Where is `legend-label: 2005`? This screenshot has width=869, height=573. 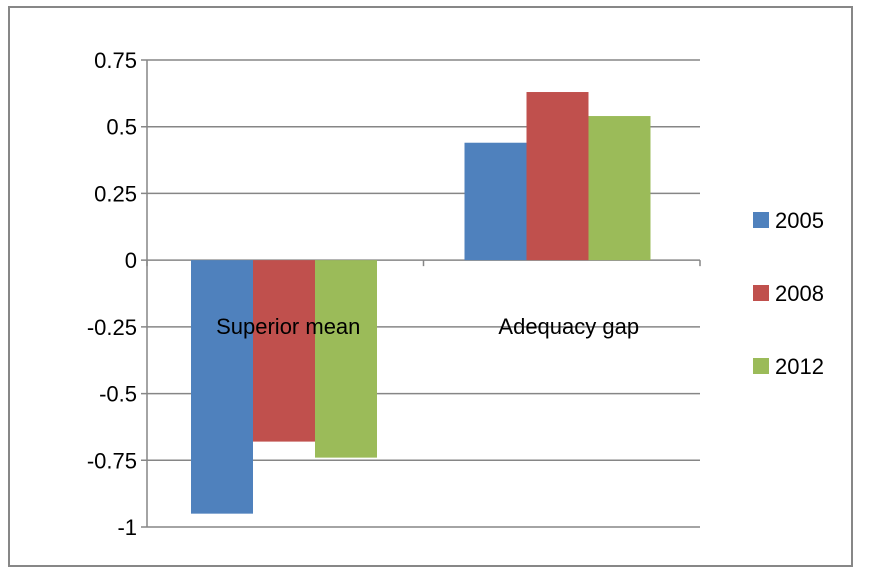 legend-label: 2005 is located at coordinates (799, 220).